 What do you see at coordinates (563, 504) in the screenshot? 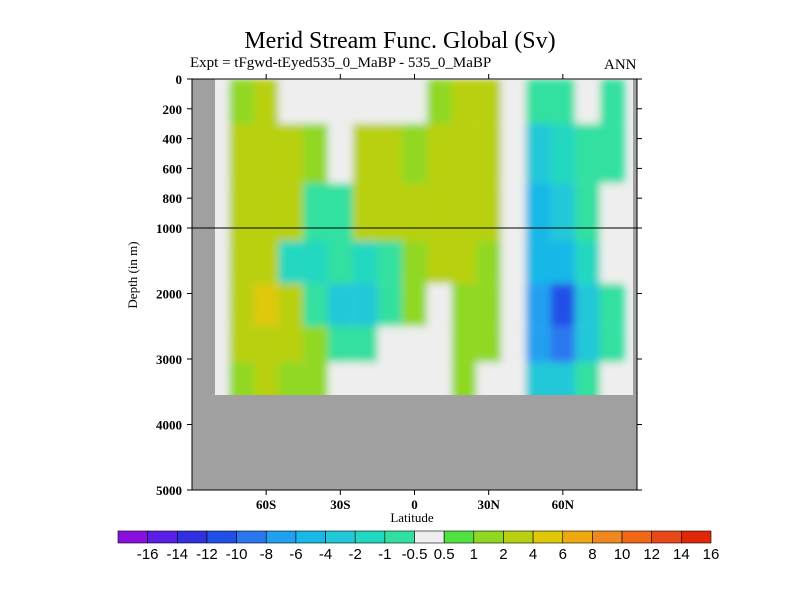
I see `x-tick-label: 60N` at bounding box center [563, 504].